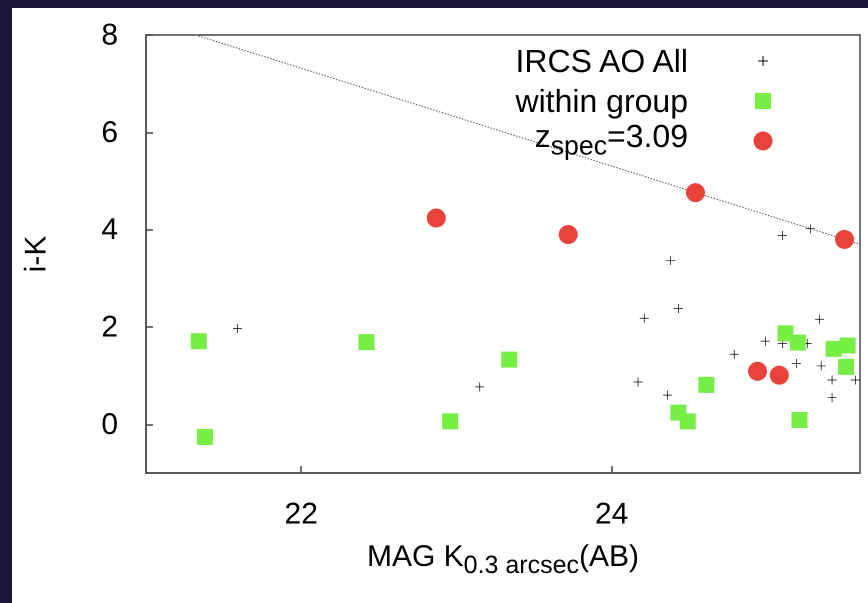 This screenshot has width=868, height=603. I want to click on y-axis-title: i-K, so click(36, 254).